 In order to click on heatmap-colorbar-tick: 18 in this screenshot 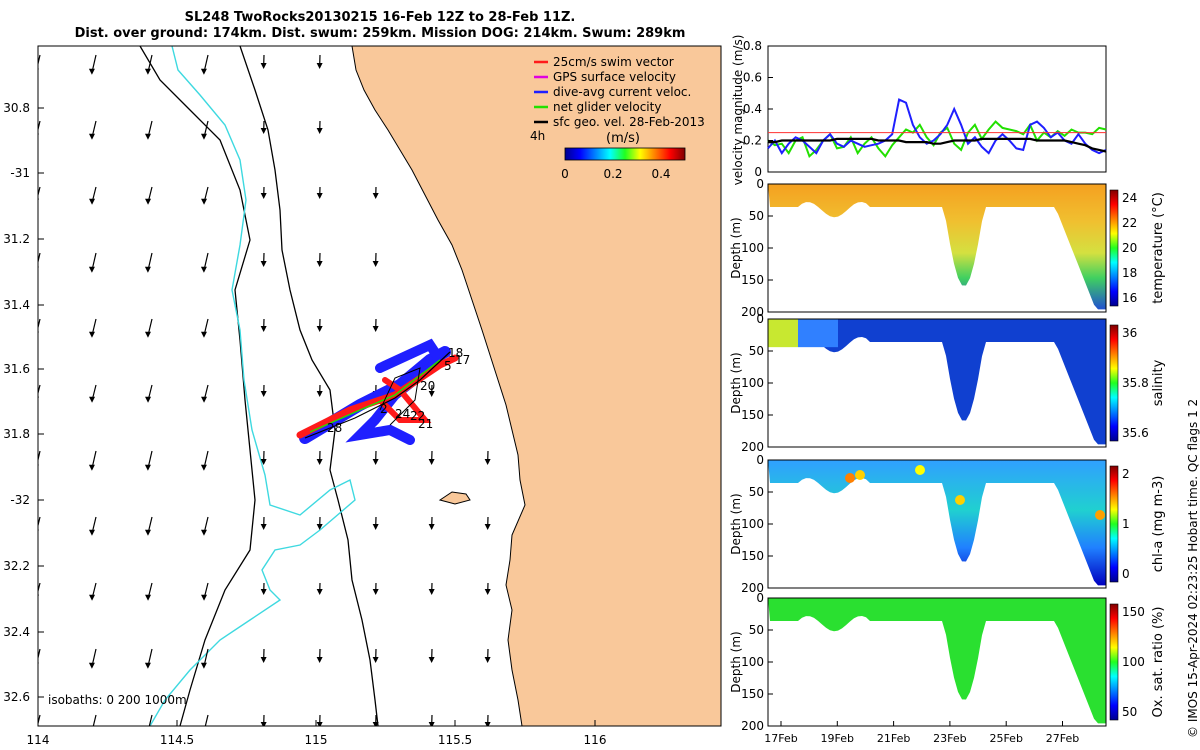, I will do `click(1129, 273)`.